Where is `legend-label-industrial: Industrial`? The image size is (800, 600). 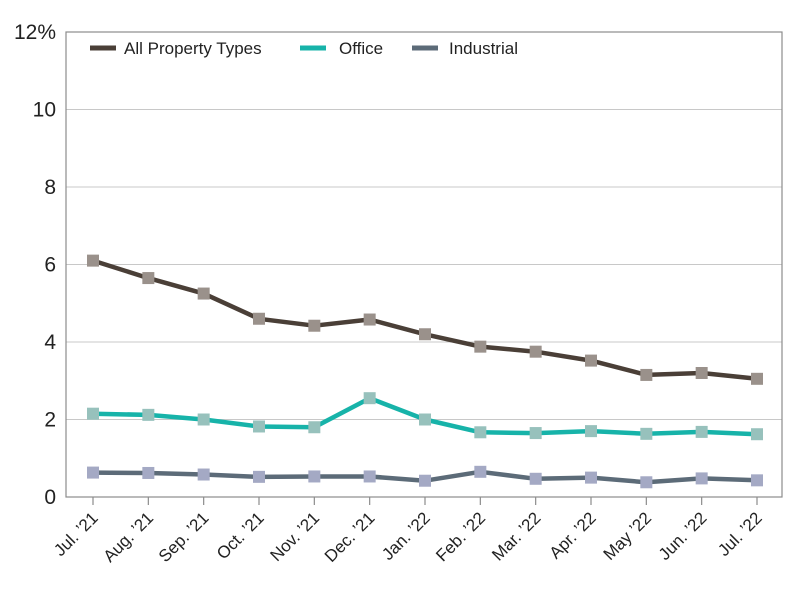 legend-label-industrial: Industrial is located at coordinates (483, 48).